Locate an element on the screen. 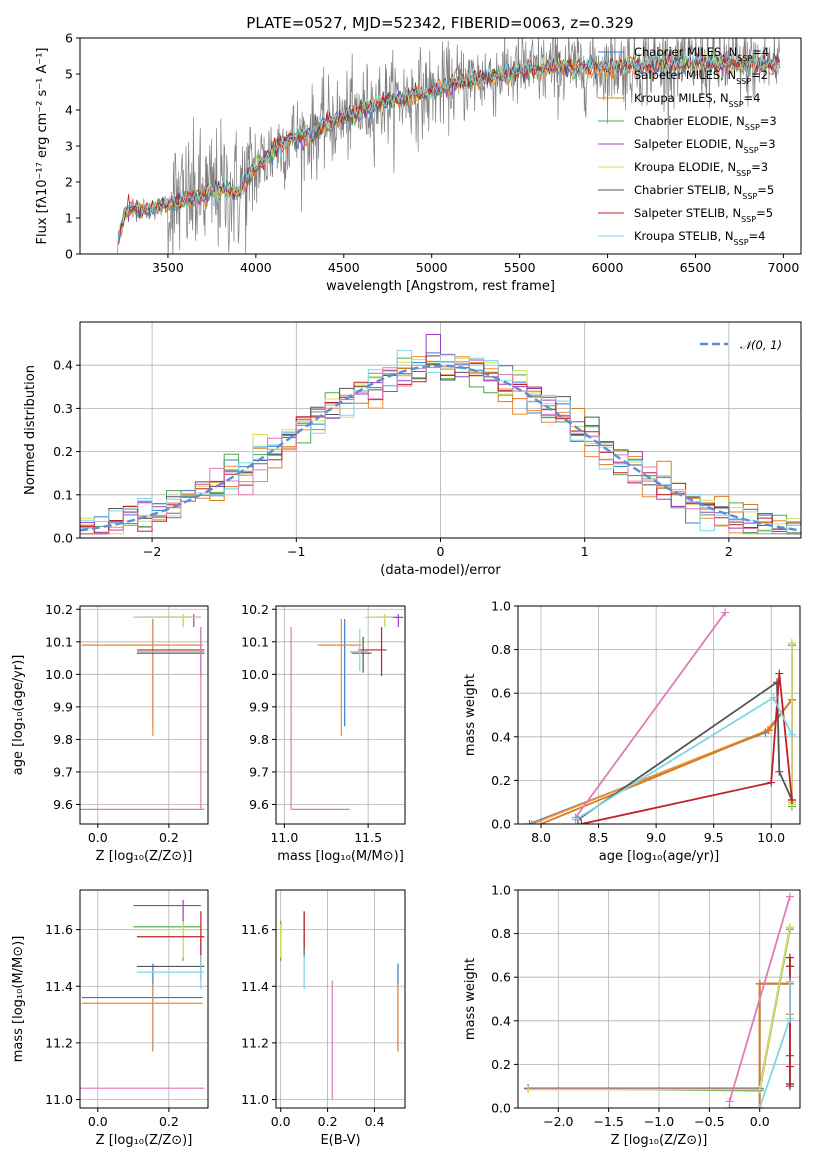  y-tick-label: 10.2 is located at coordinates (59, 609).